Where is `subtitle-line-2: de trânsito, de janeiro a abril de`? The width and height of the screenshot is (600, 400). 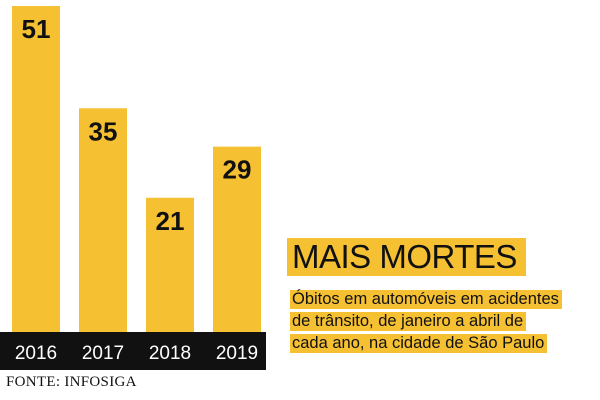 subtitle-line-2: de trânsito, de janeiro a abril de is located at coordinates (408, 321).